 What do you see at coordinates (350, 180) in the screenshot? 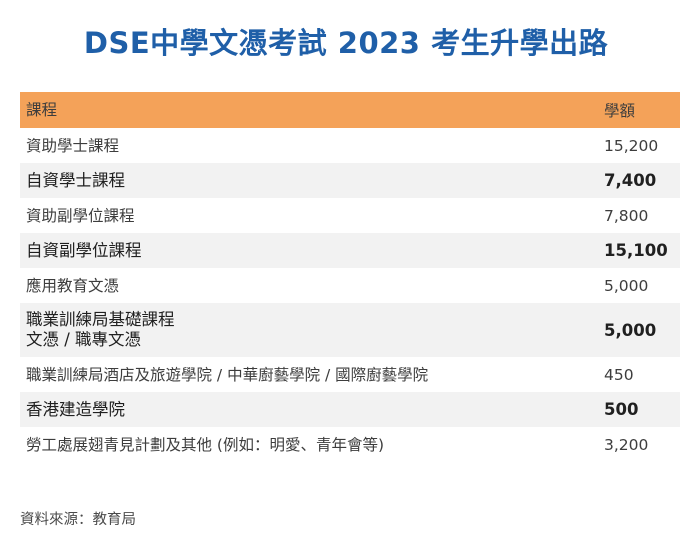
I see `table-row: 自資學士課程 7,400` at bounding box center [350, 180].